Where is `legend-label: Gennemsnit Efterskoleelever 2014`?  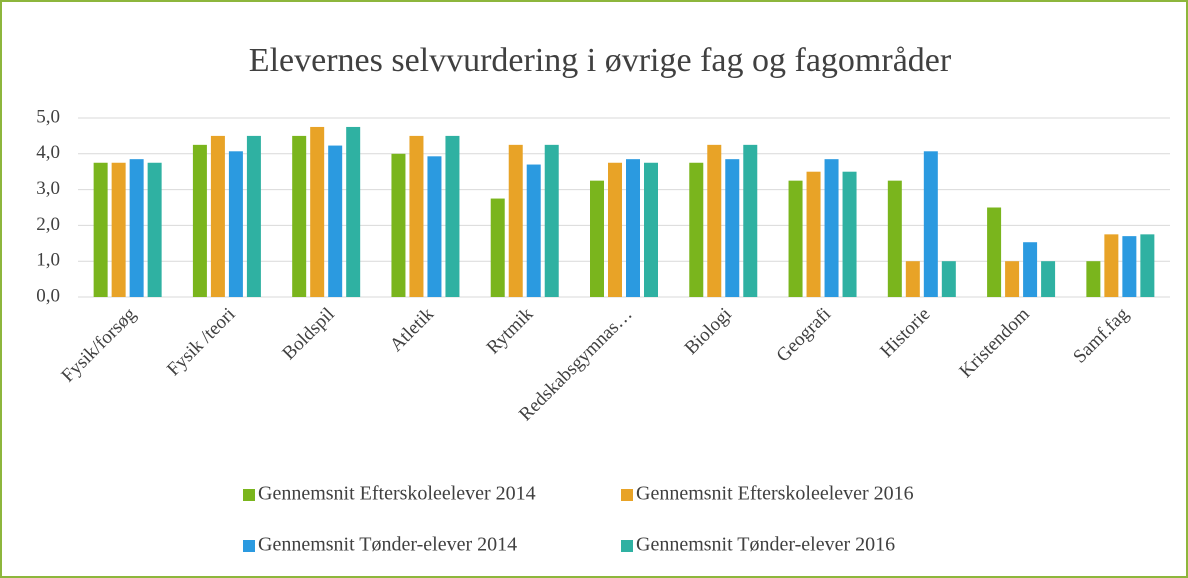 legend-label: Gennemsnit Efterskoleelever 2014 is located at coordinates (397, 494).